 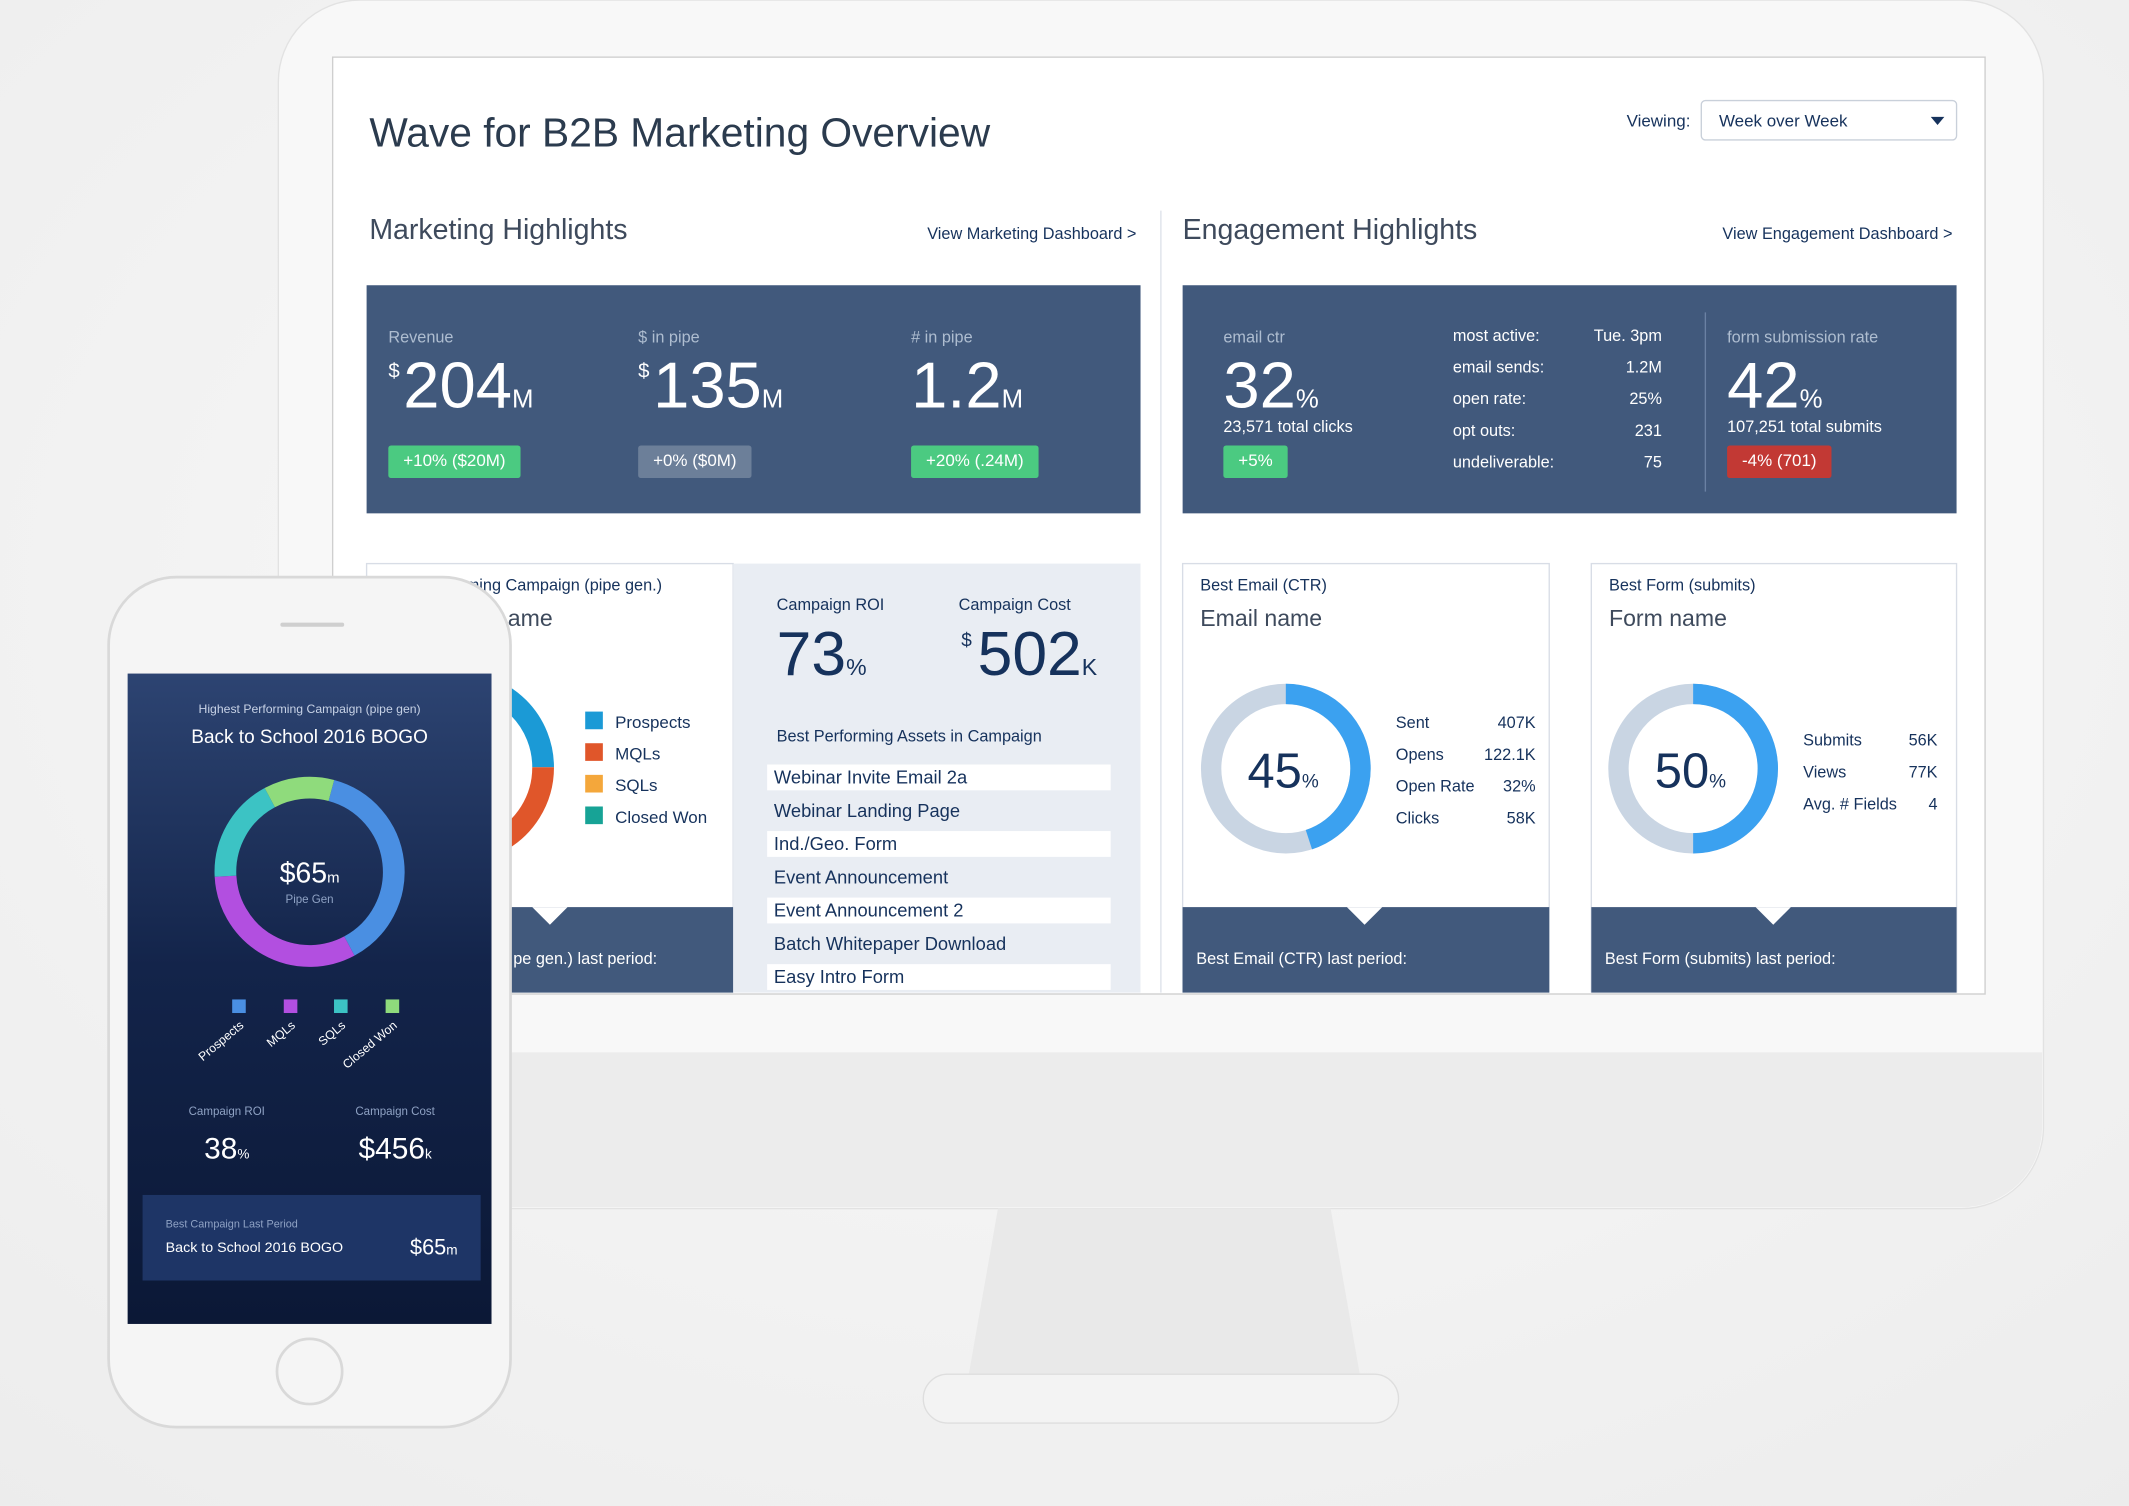 I want to click on asset-name: Event Announcement 2, so click(x=869, y=910).